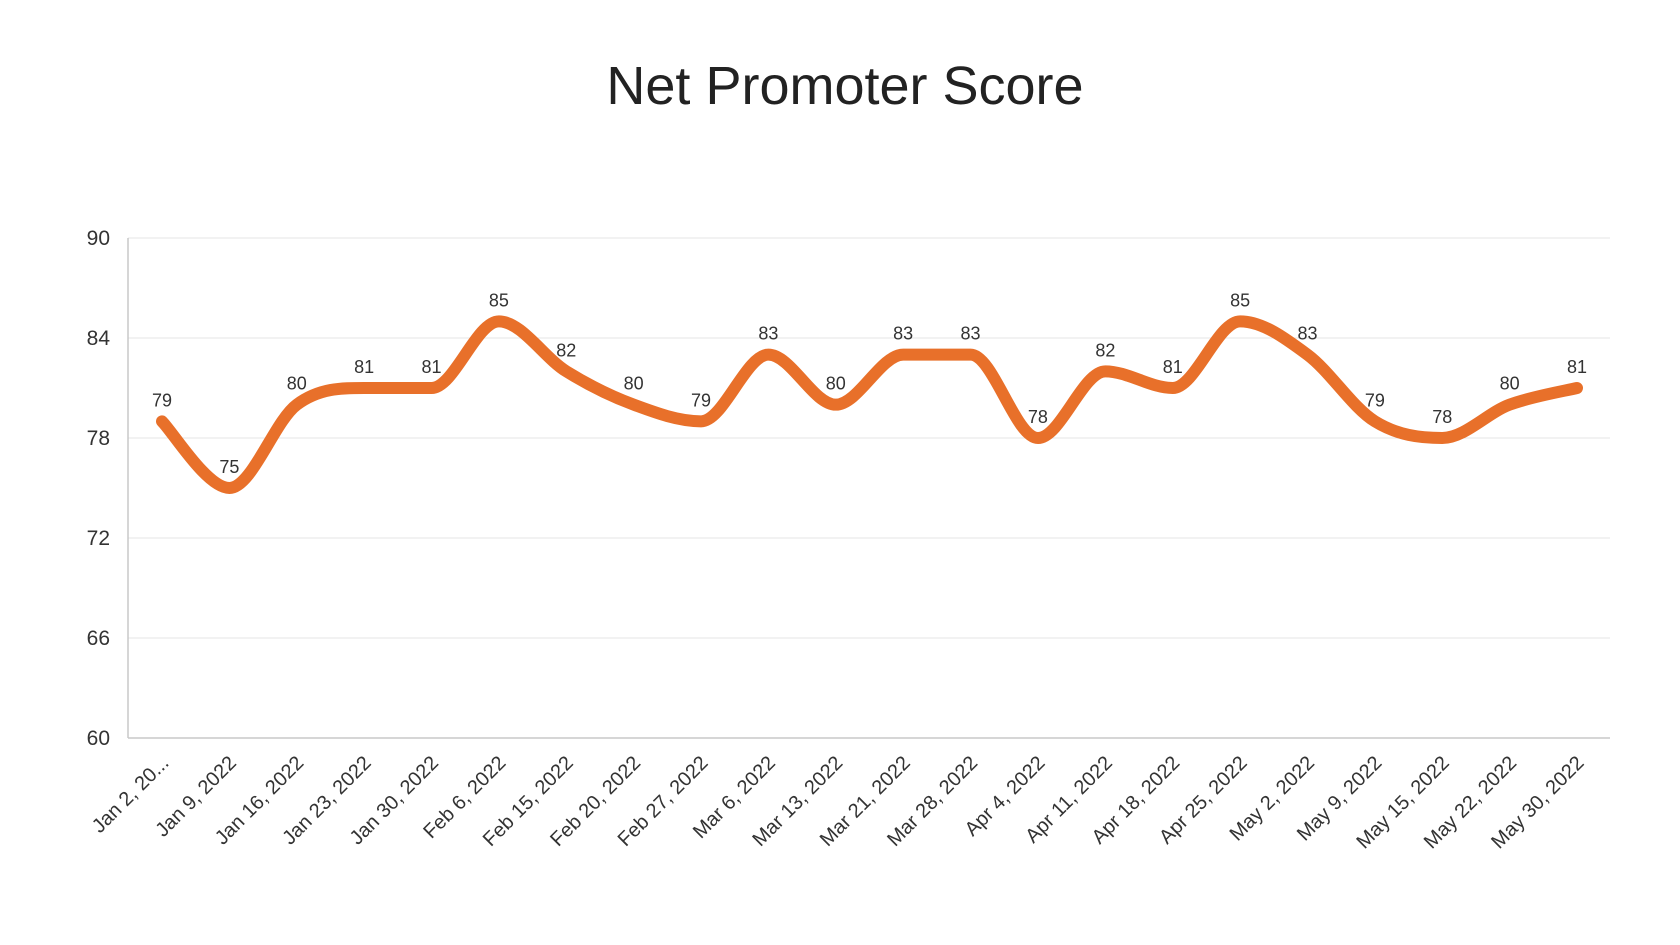 The image size is (1680, 945). What do you see at coordinates (99, 488) in the screenshot?
I see `y-axis-ticks: 60 66 72 78 84 90` at bounding box center [99, 488].